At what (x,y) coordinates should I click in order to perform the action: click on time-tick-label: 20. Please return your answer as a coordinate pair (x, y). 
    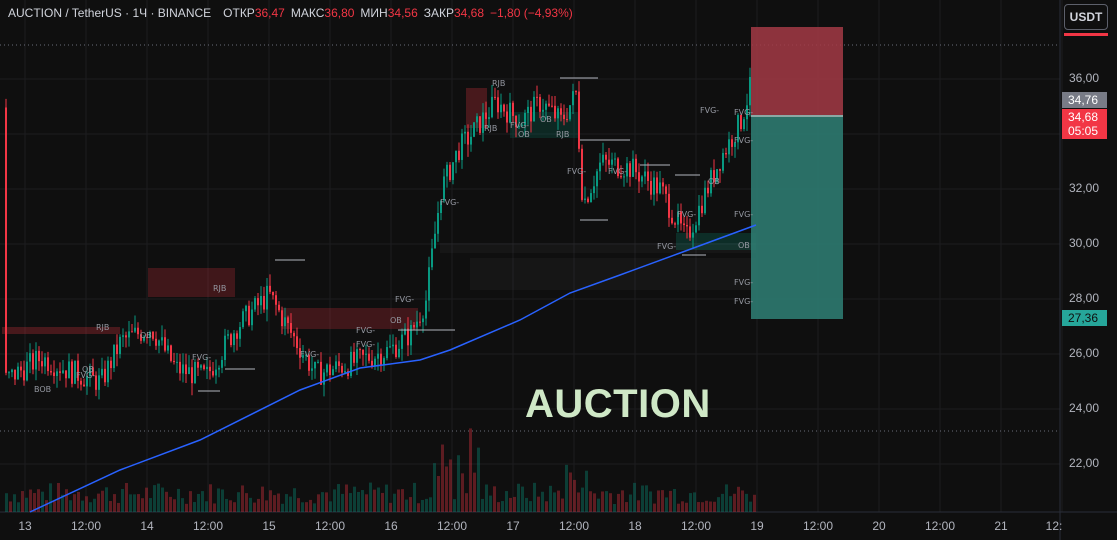
    Looking at the image, I should click on (879, 526).